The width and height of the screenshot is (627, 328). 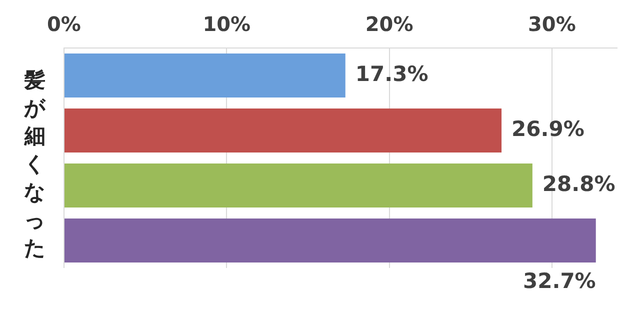 I want to click on data-label: 17.3%, so click(x=391, y=74).